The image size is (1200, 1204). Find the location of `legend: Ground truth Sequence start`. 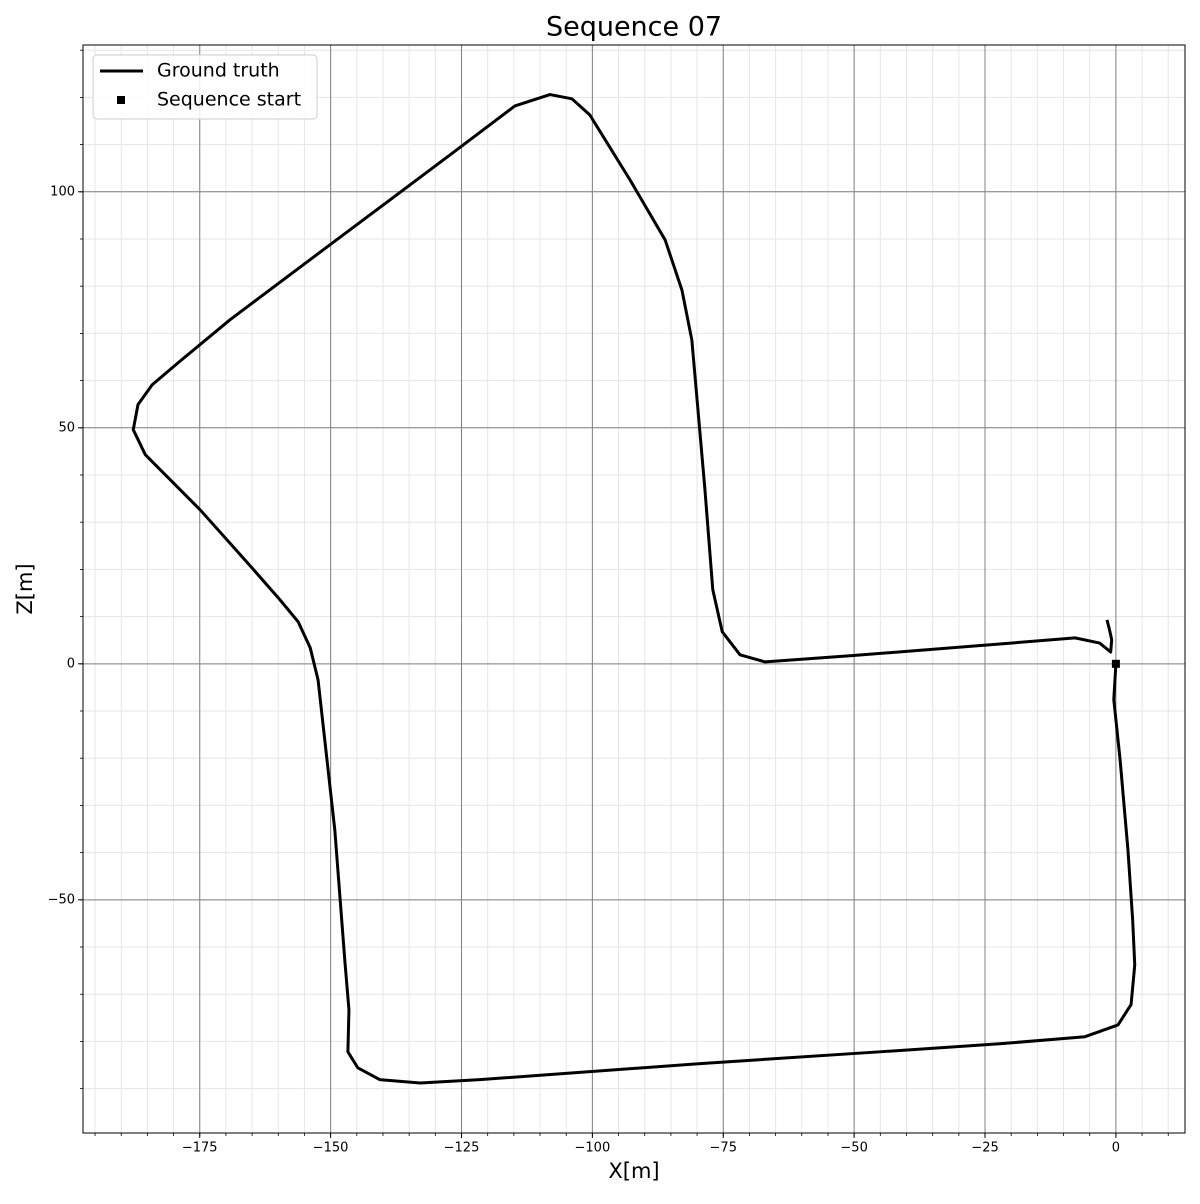

legend: Ground truth Sequence start is located at coordinates (205, 87).